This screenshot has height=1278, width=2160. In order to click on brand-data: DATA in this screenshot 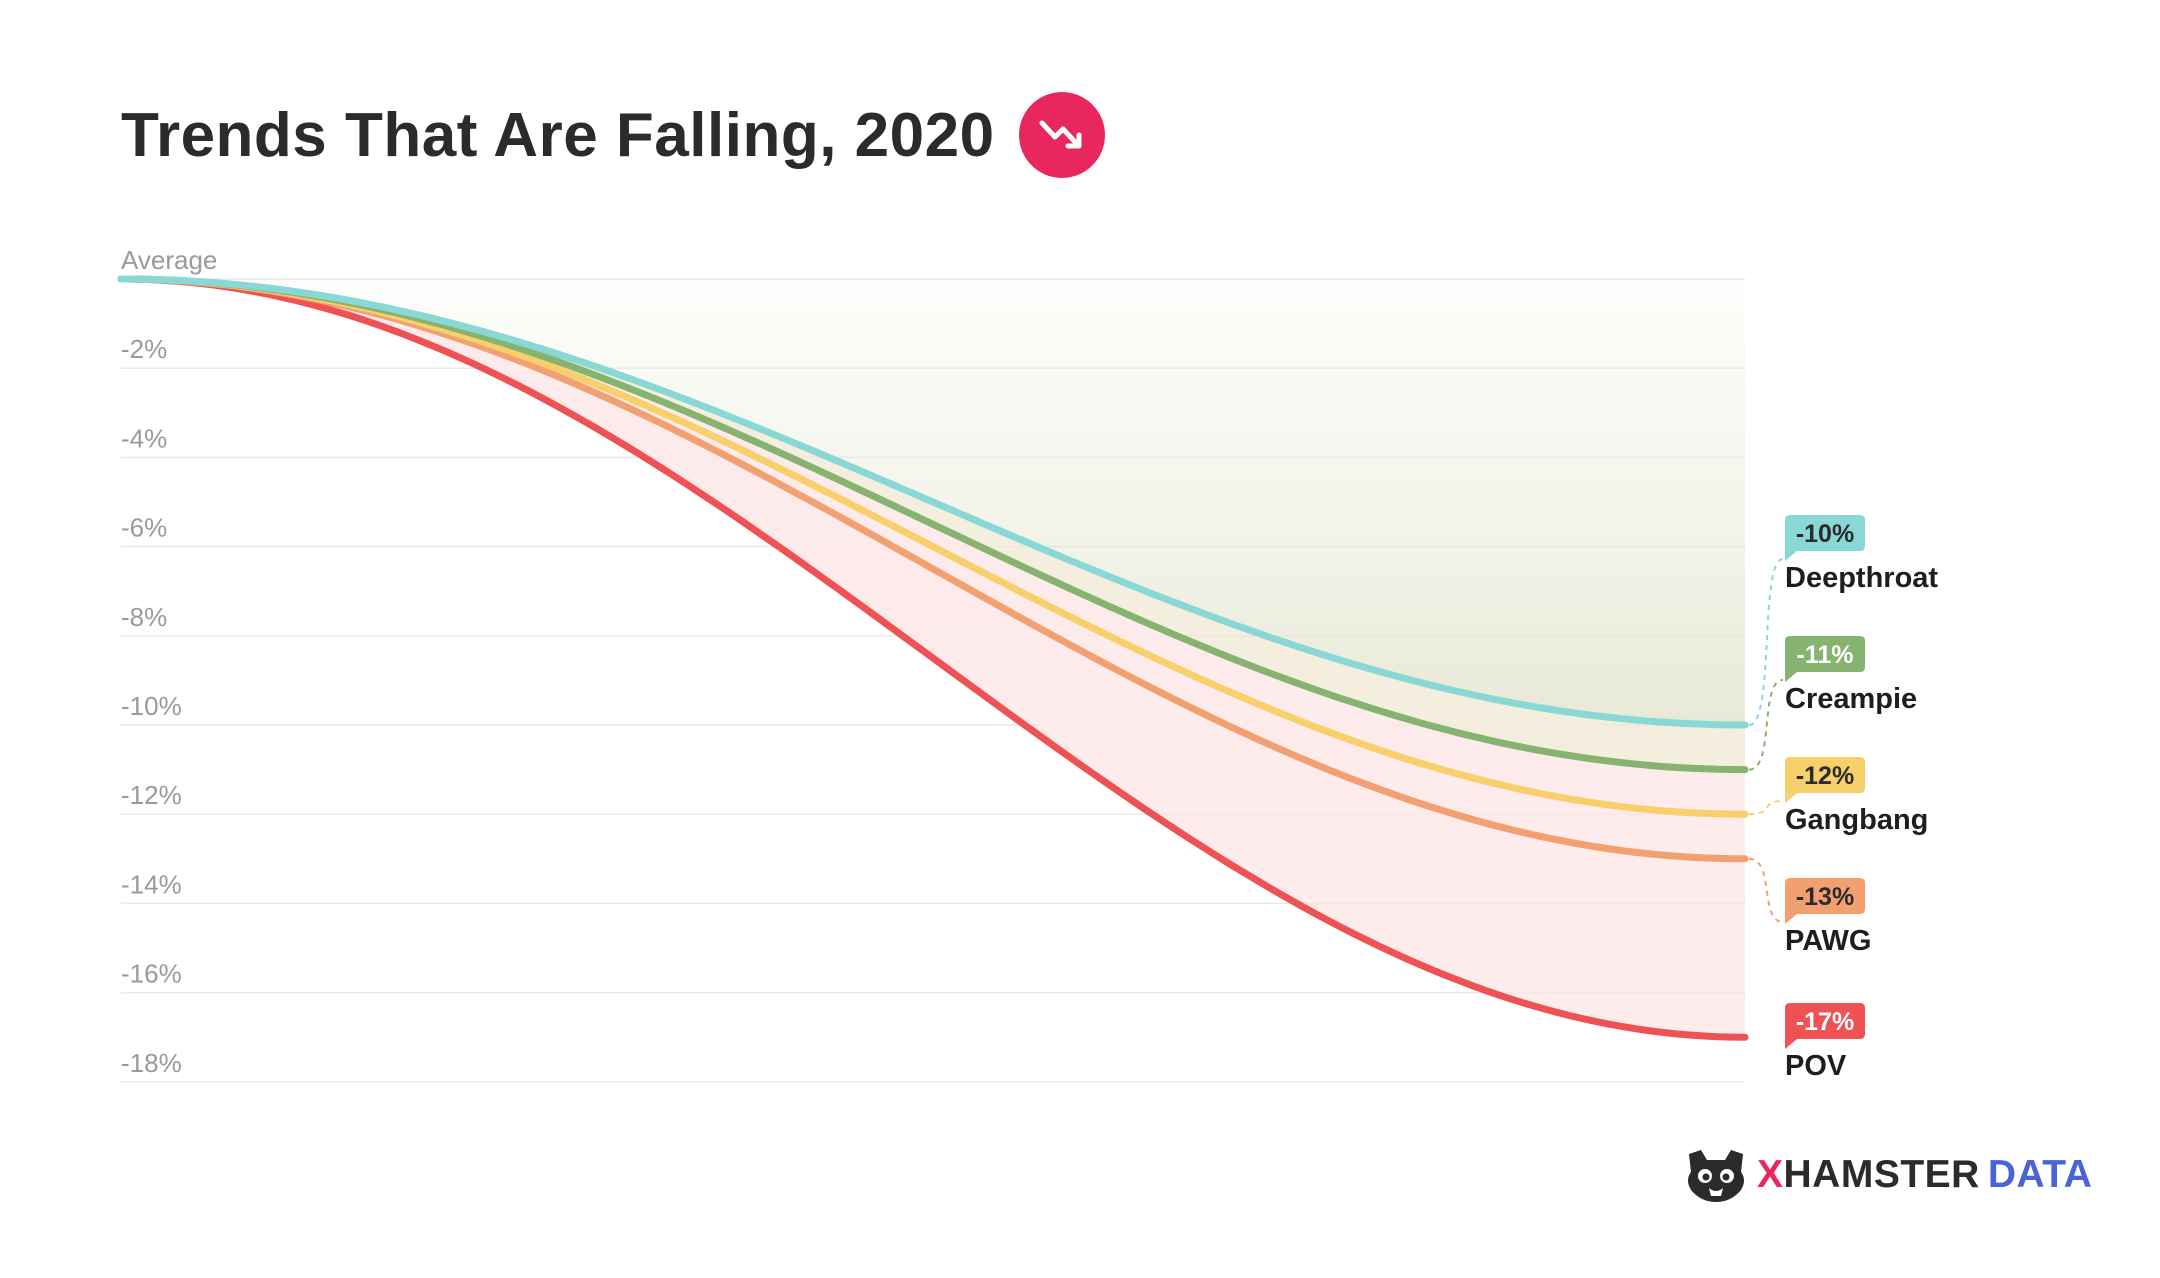, I will do `click(2040, 1174)`.